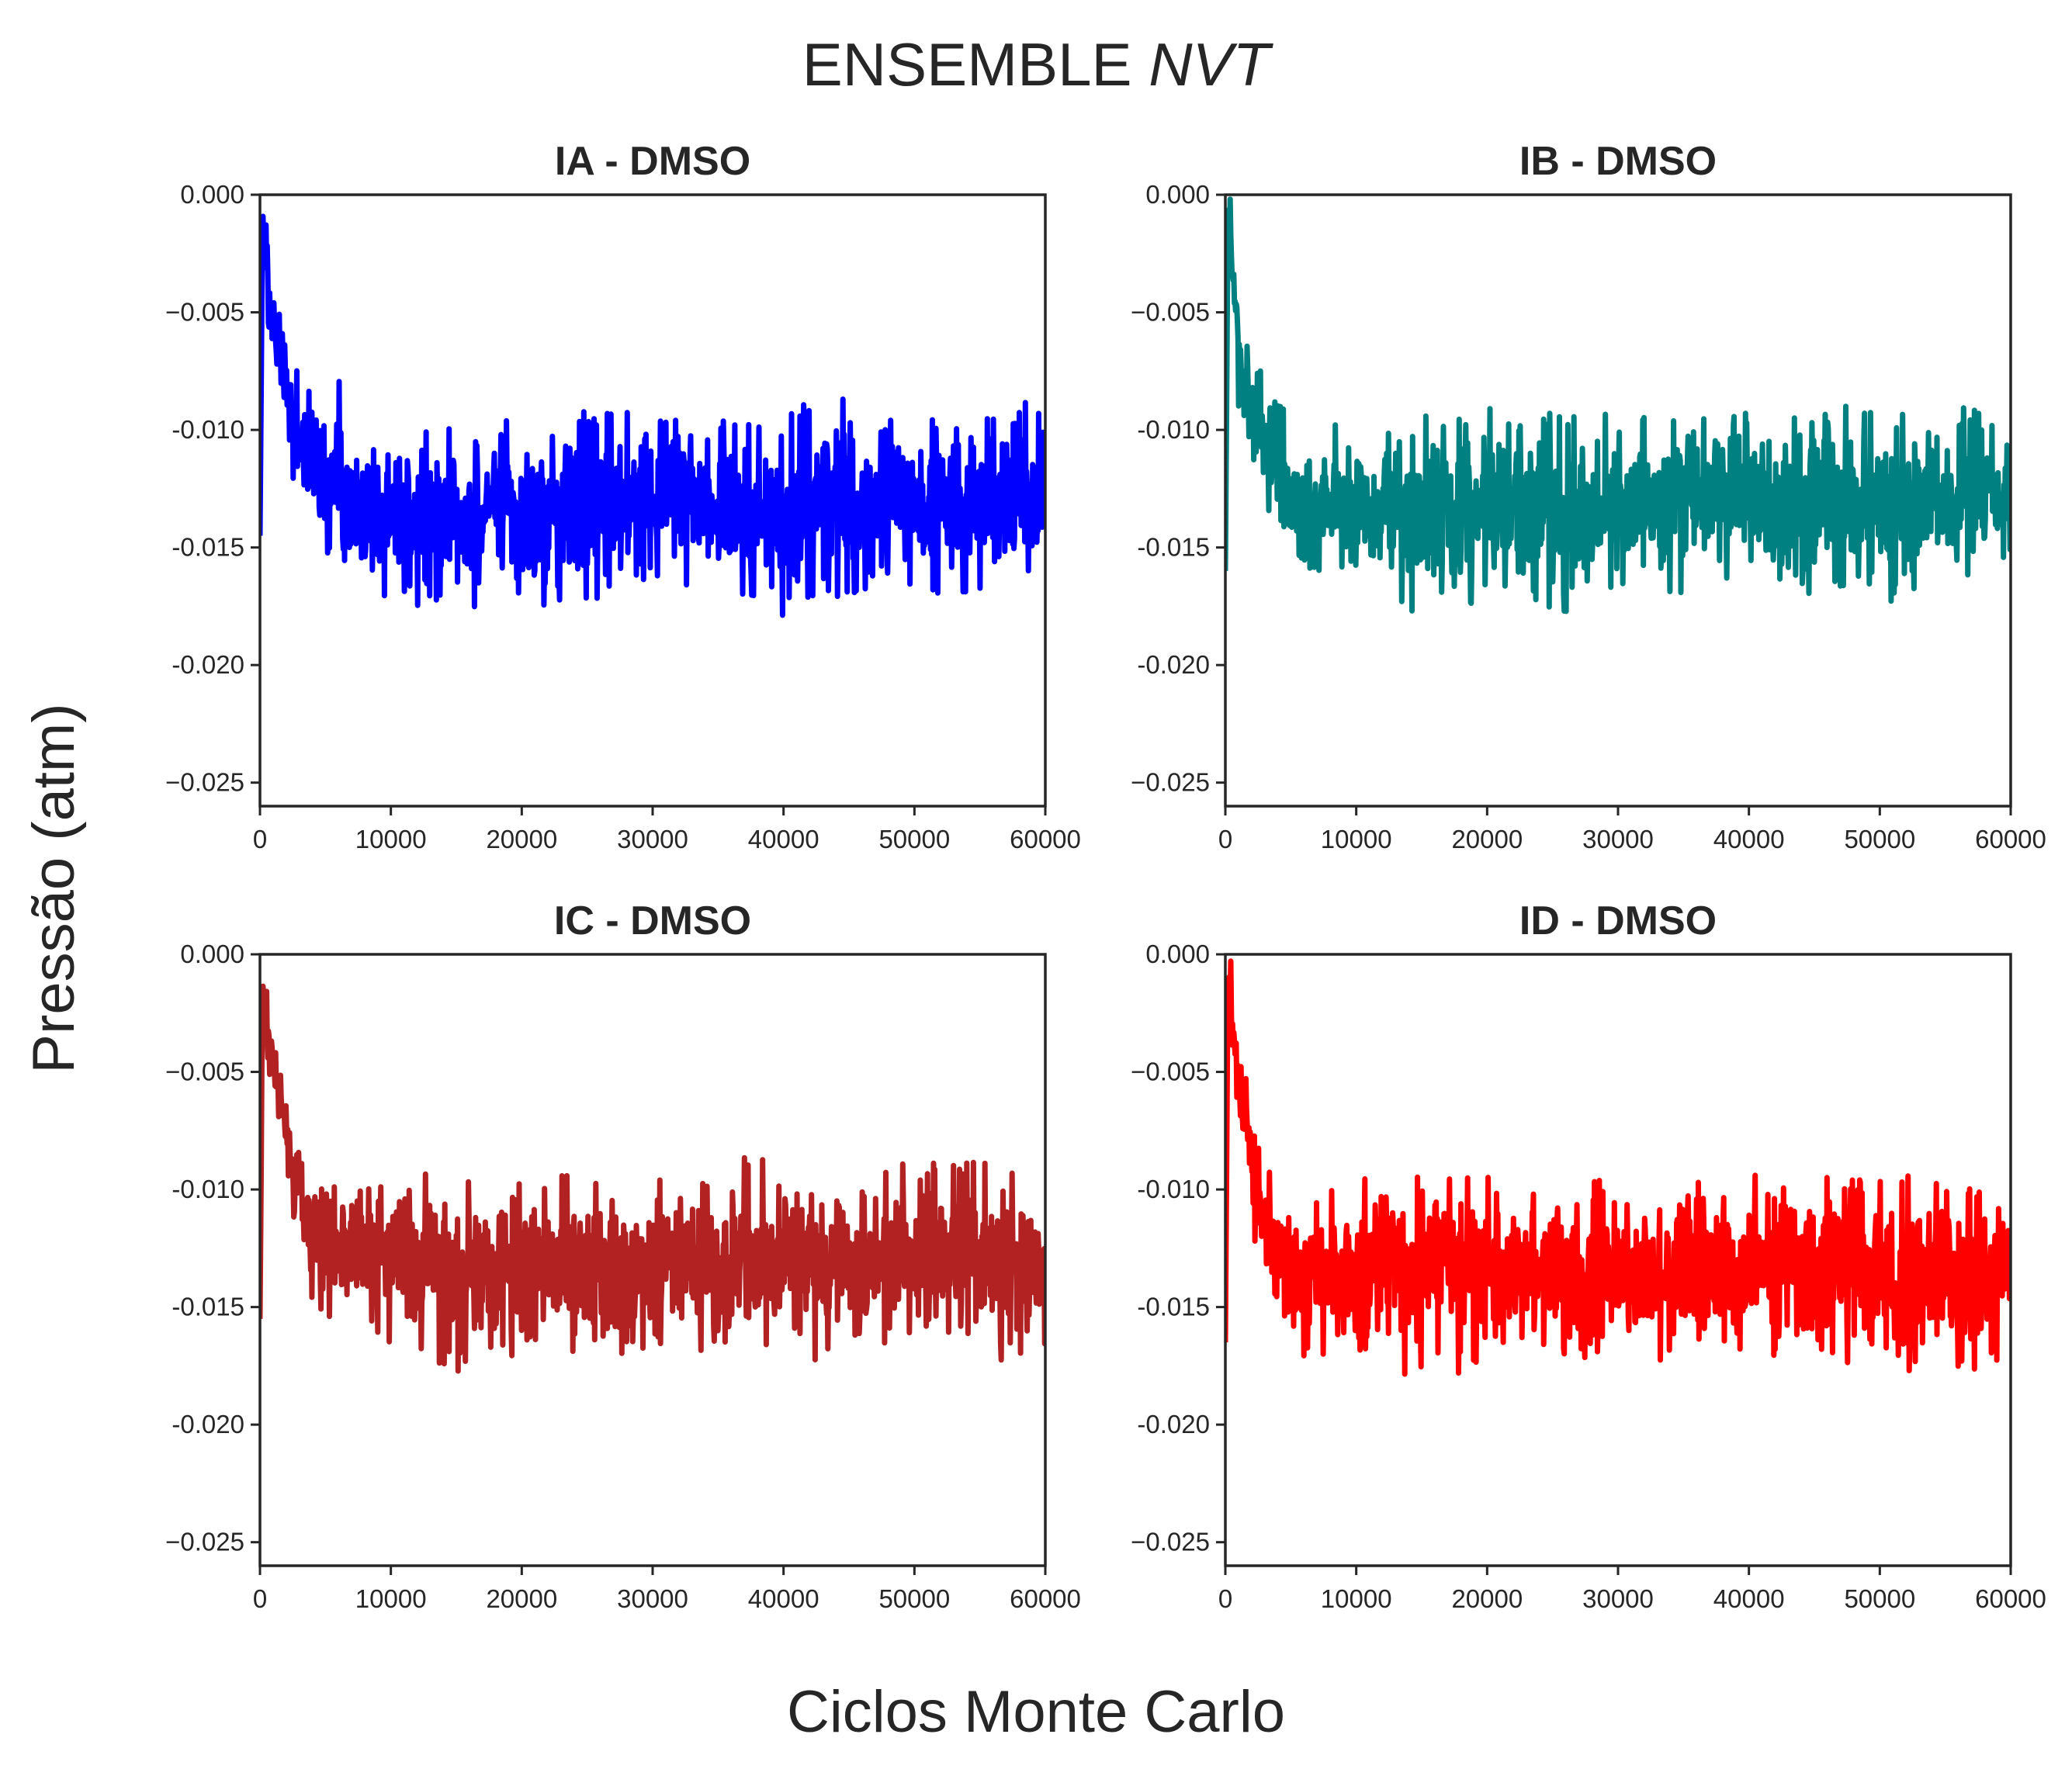  Describe the element at coordinates (1211, 64) in the screenshot. I see `figure-suptitle-italic: NVT` at that location.